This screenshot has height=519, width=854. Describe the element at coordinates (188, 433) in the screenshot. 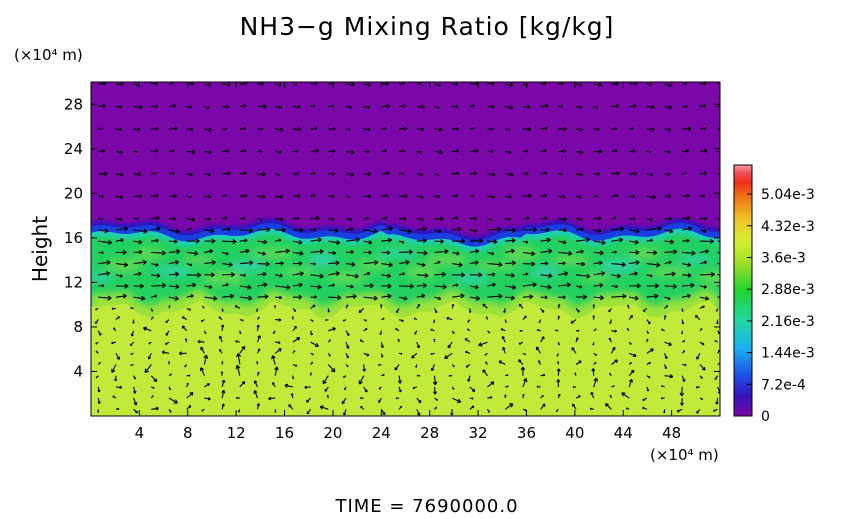

I see `x-tick-label: 8` at that location.